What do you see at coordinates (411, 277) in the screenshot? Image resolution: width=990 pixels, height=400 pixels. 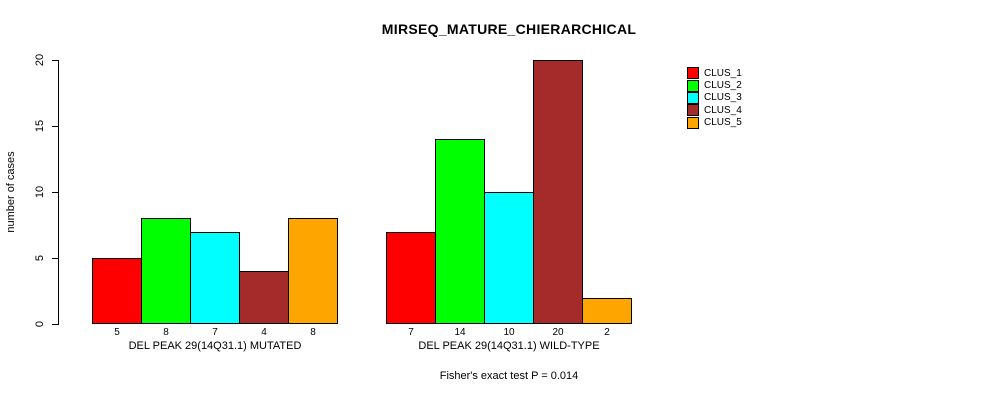 I see `bar-clus_1-group2` at bounding box center [411, 277].